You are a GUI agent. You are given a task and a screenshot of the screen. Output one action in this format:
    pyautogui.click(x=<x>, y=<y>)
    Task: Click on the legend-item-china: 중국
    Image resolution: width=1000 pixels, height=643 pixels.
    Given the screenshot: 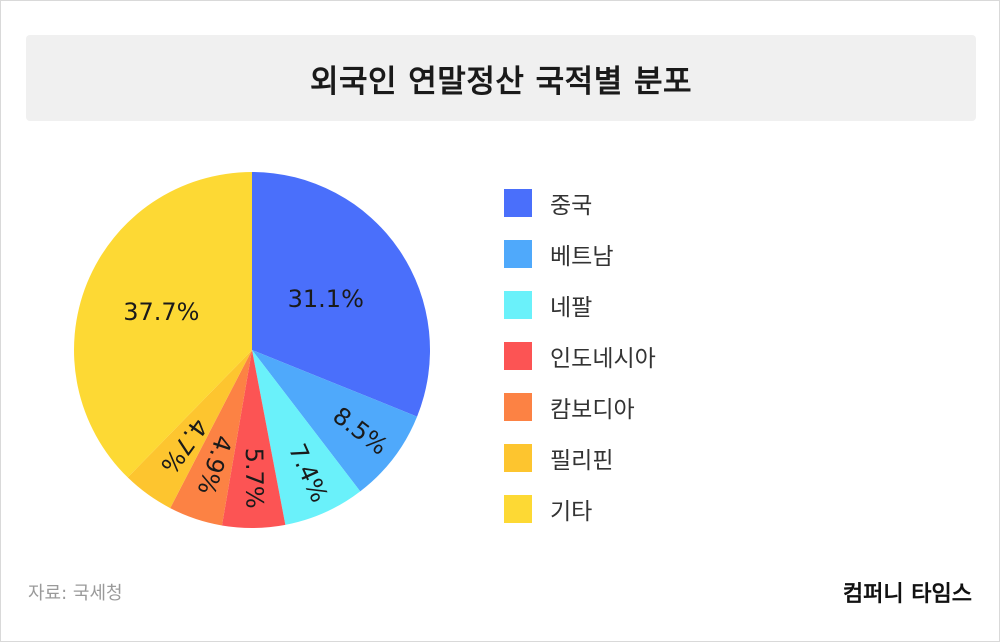 What is the action you would take?
    pyautogui.click(x=580, y=202)
    